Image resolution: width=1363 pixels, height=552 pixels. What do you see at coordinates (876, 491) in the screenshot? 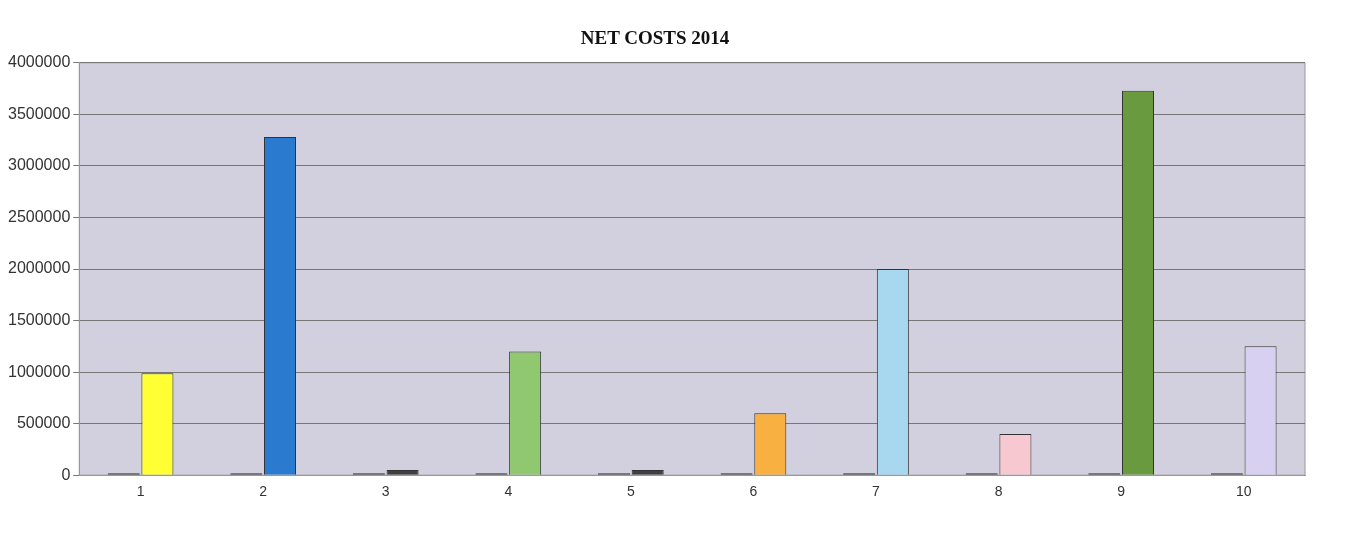
I see `x-tick-label: 7` at bounding box center [876, 491].